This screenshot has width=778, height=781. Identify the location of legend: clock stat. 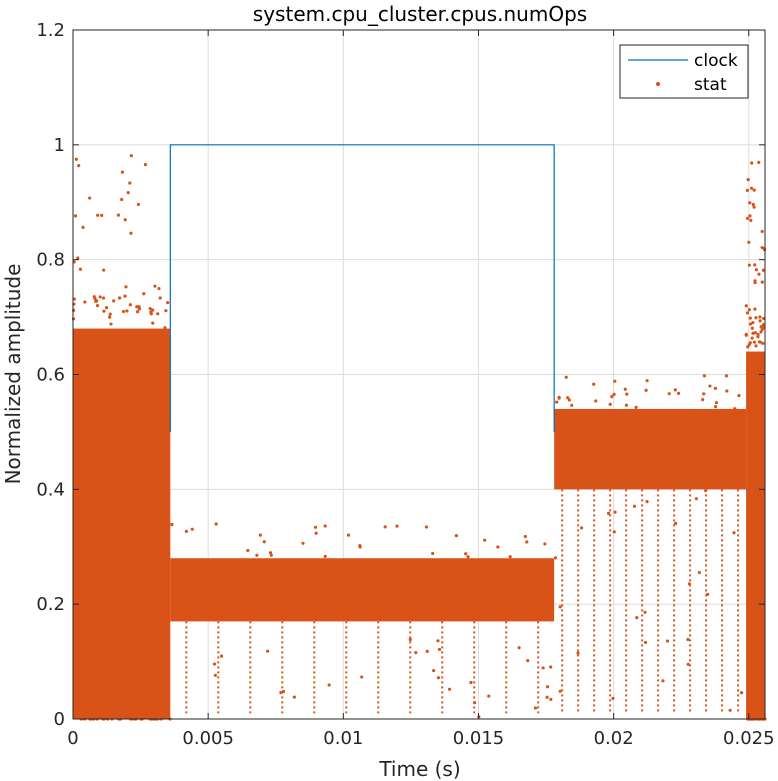
(684, 71).